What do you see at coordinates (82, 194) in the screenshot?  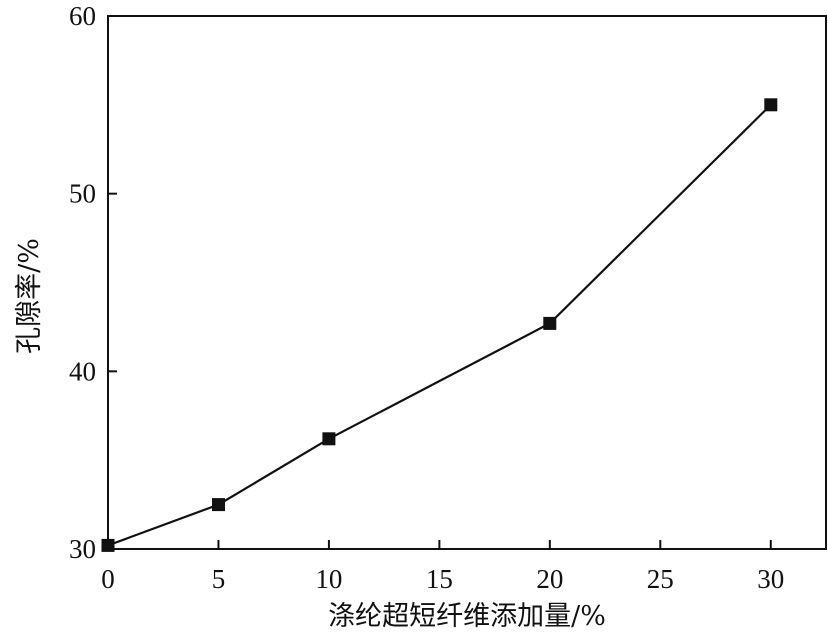 I see `y-tick-label: 50` at bounding box center [82, 194].